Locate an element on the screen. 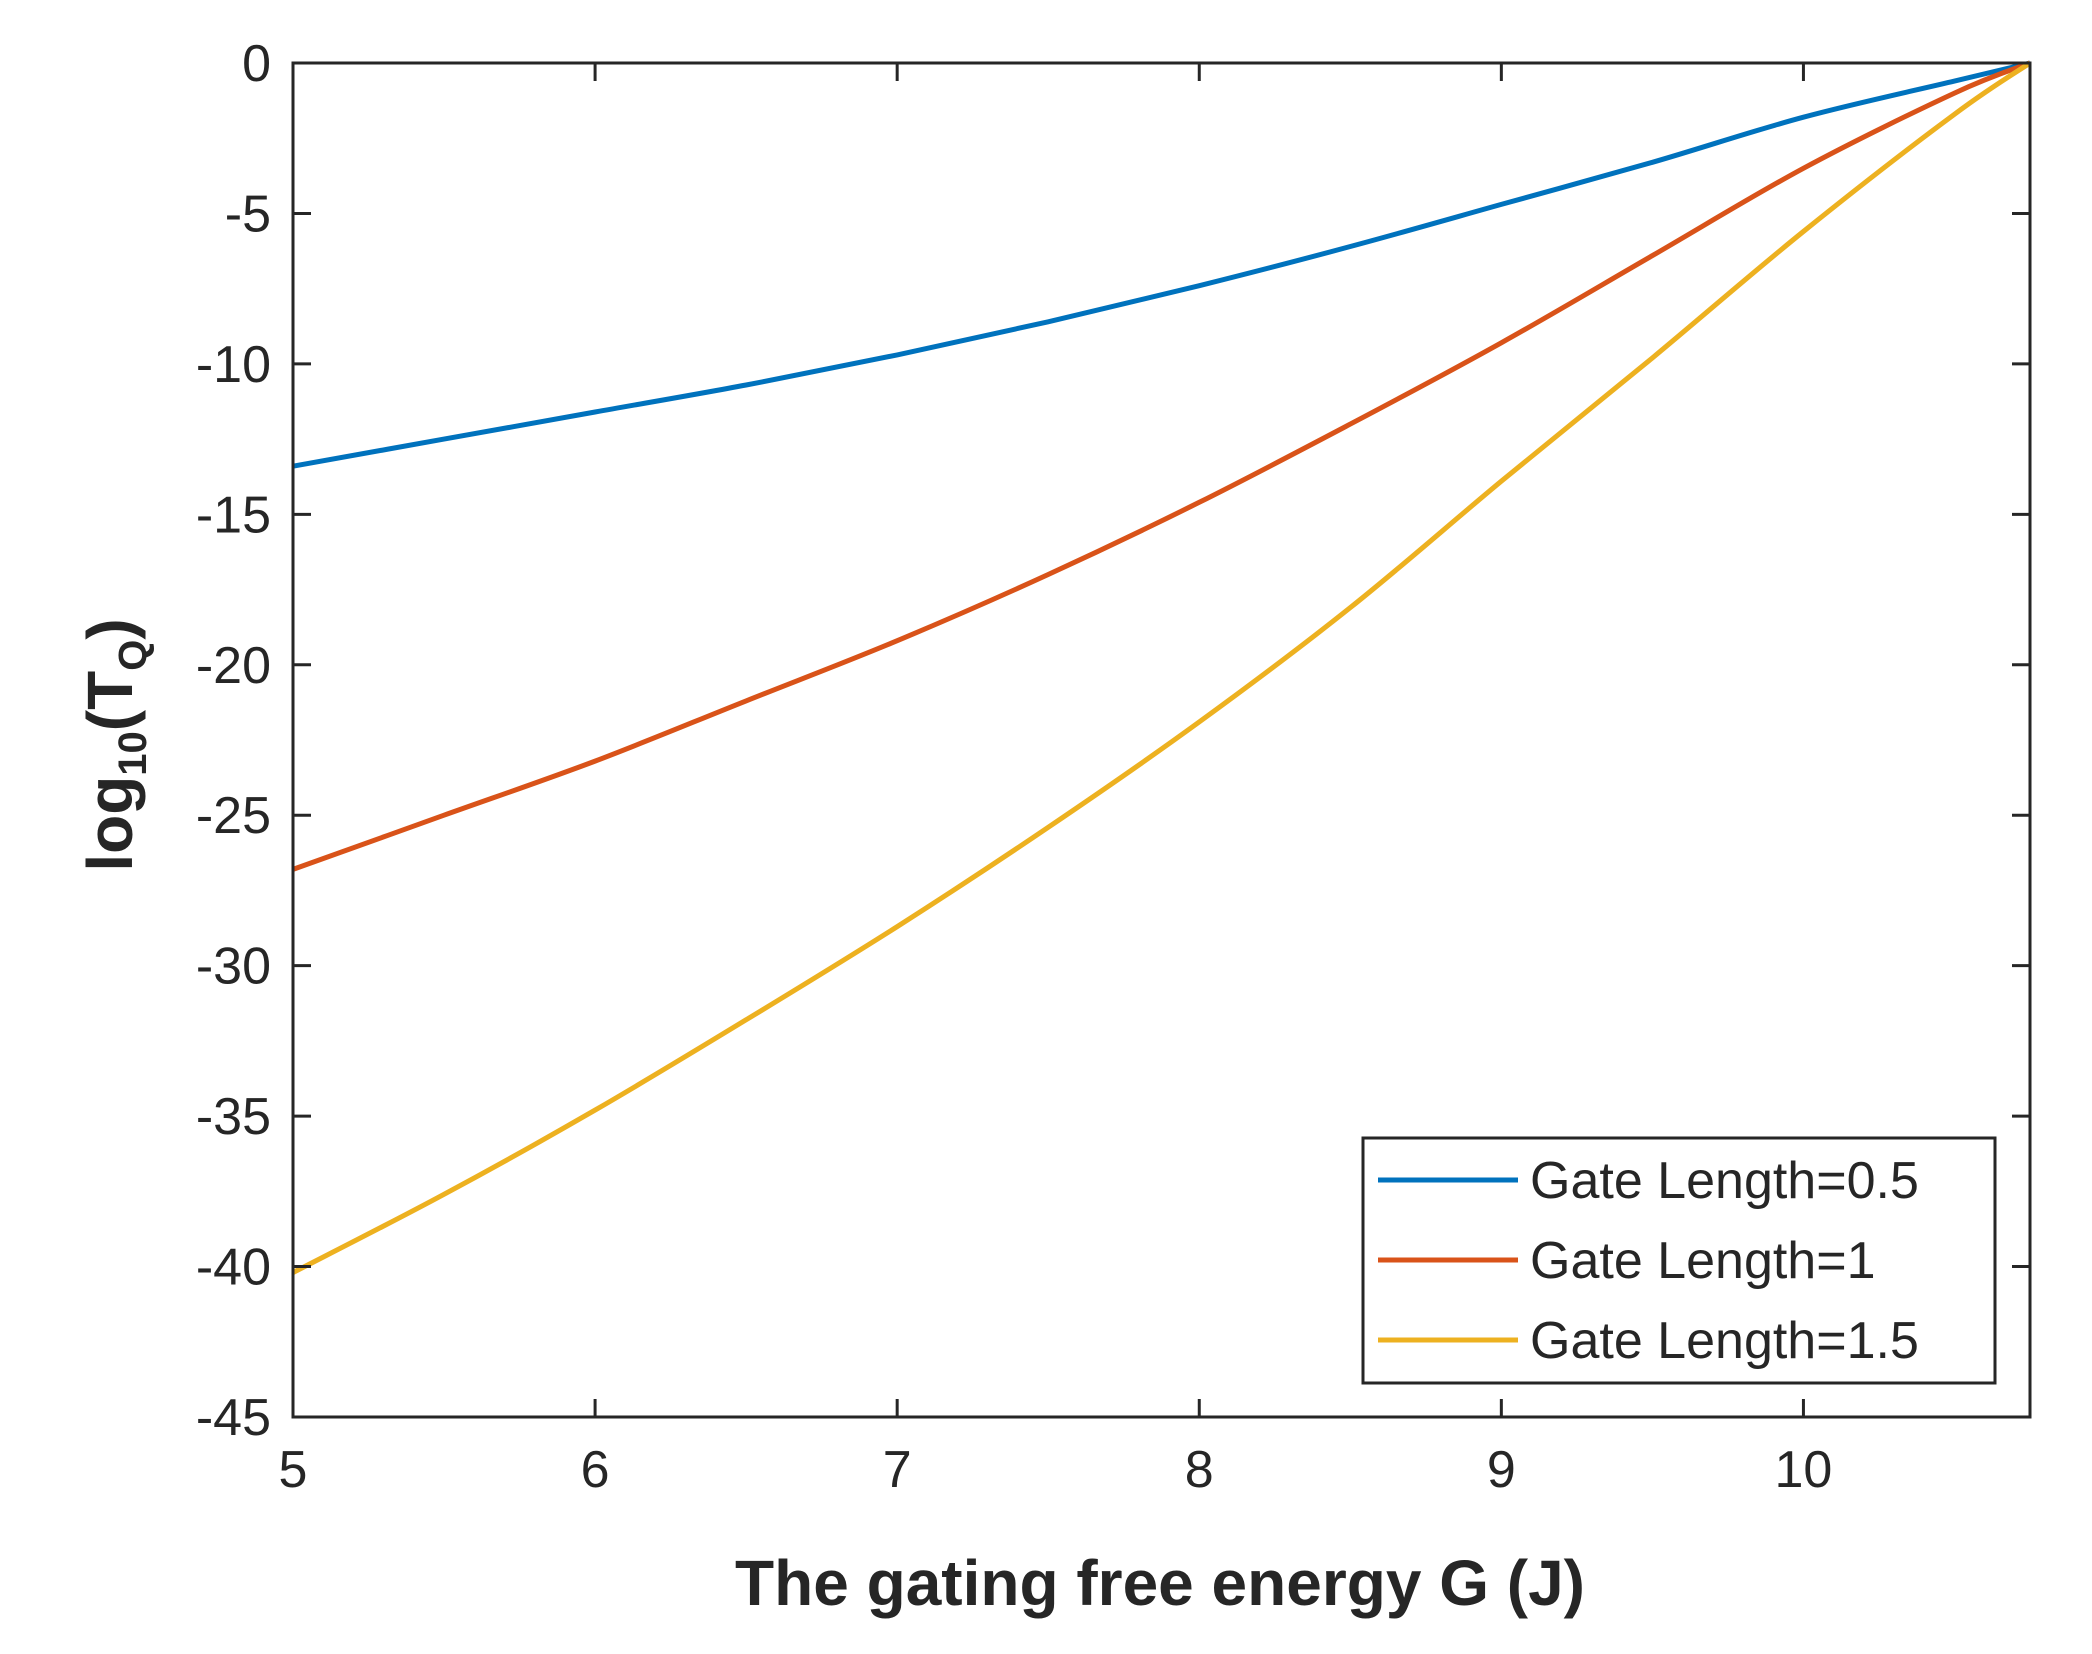  y-tick-label: -10 is located at coordinates (233, 365).